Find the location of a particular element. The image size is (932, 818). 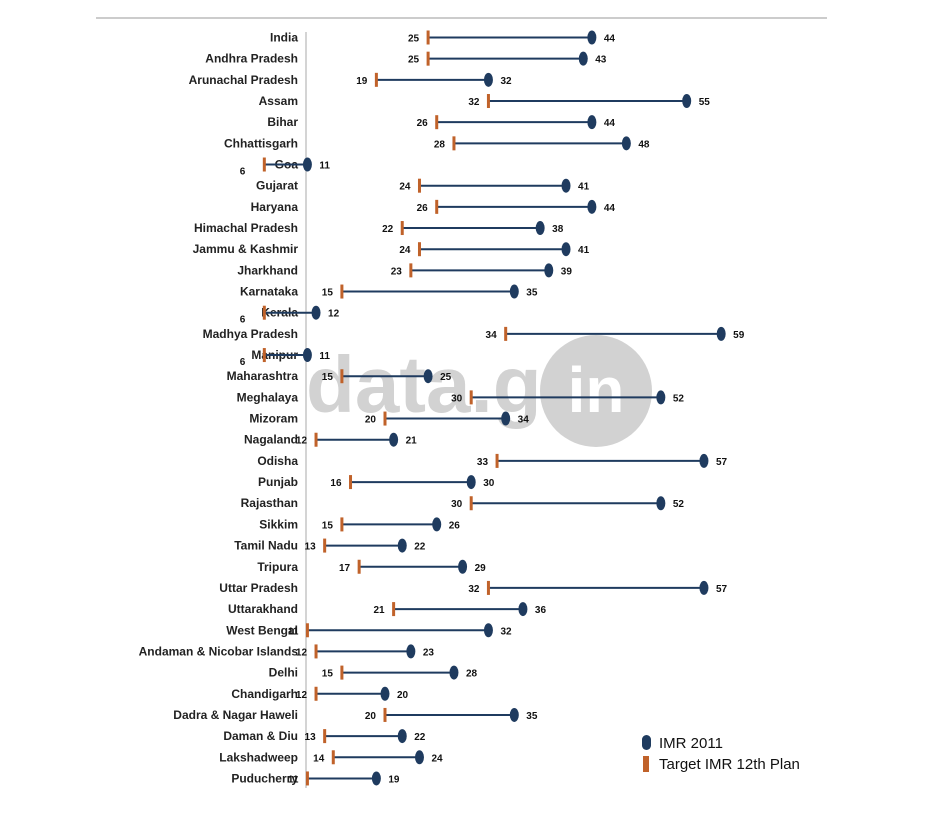

state-label: Arunachal Pradesh is located at coordinates (243, 80).